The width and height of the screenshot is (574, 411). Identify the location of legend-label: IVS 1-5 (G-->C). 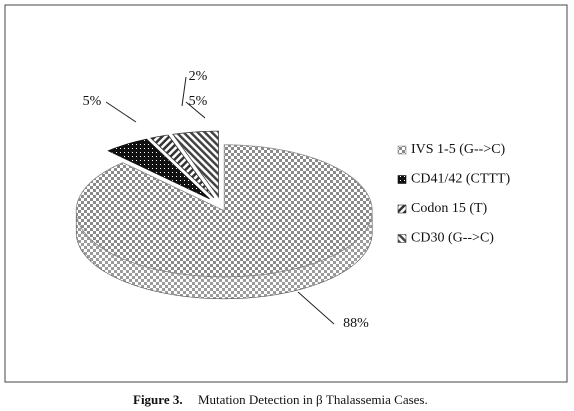
(458, 149).